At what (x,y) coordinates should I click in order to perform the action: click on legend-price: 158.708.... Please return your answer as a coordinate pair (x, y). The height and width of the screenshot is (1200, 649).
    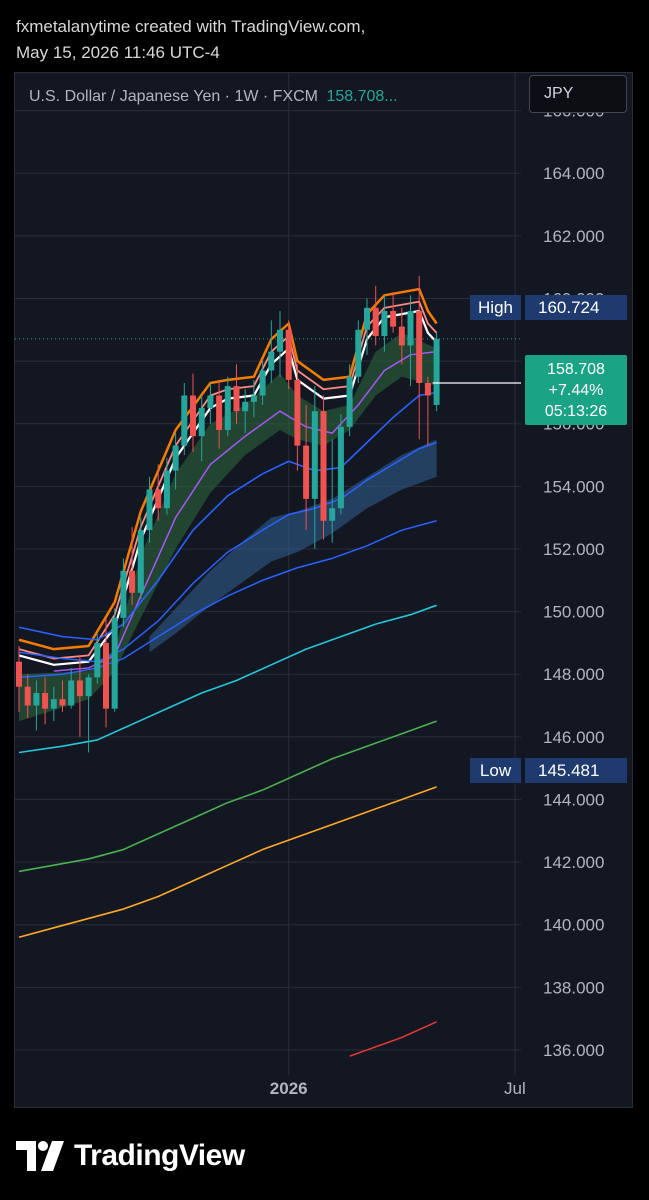
    Looking at the image, I should click on (362, 96).